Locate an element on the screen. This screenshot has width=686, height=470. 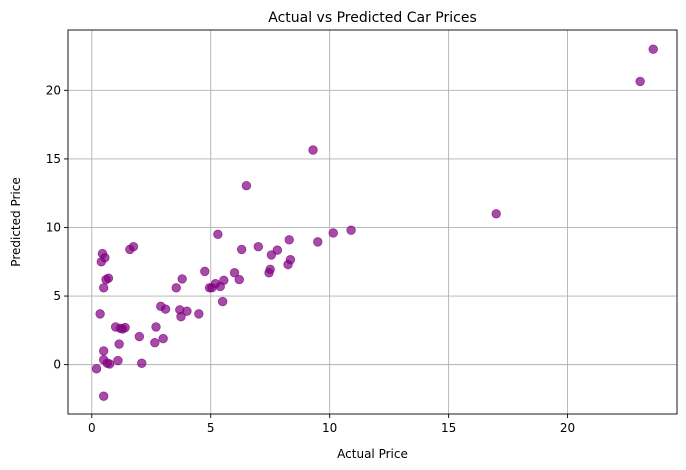
x-tick-label: 5 is located at coordinates (211, 428).